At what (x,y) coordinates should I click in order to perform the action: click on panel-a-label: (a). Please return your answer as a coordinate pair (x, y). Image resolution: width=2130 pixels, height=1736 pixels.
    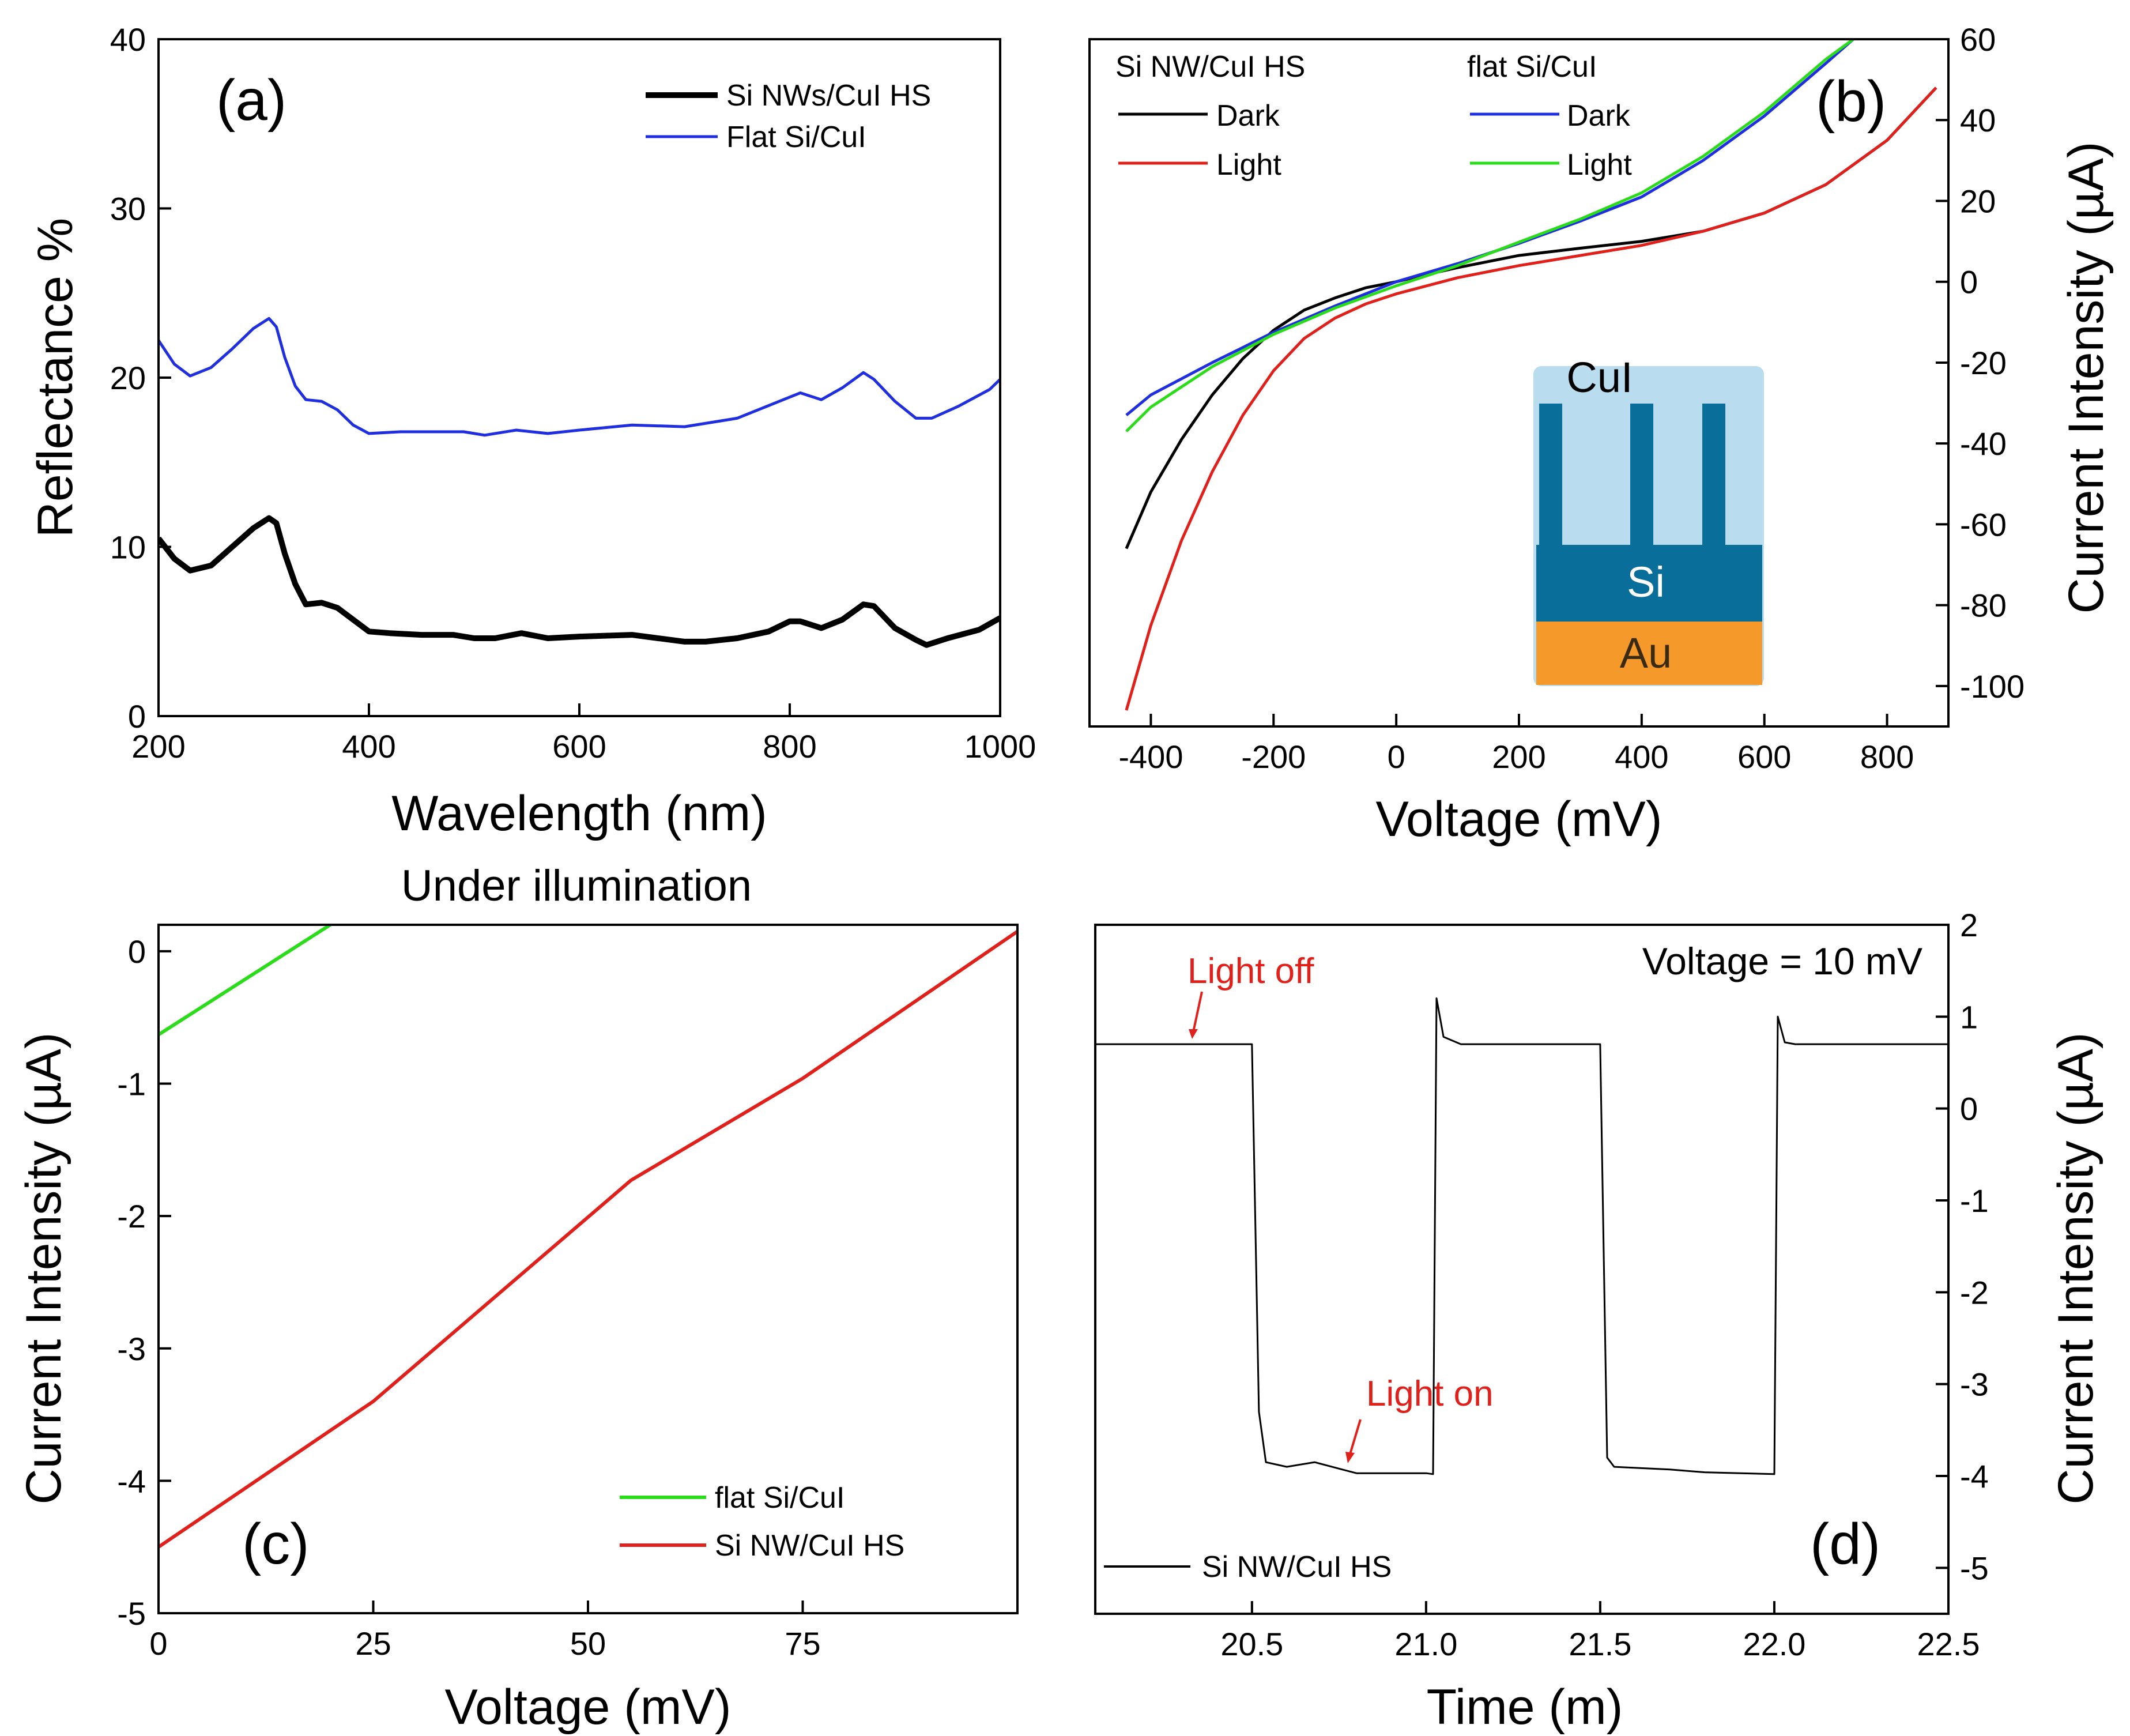
    Looking at the image, I should click on (251, 100).